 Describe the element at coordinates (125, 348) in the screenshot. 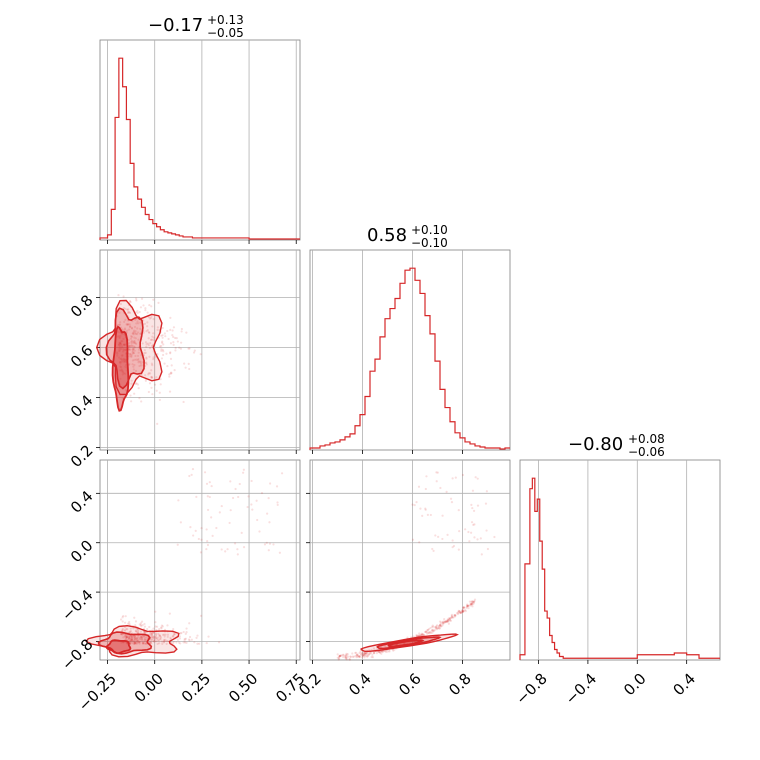

I see `contour-1-0-mid` at that location.